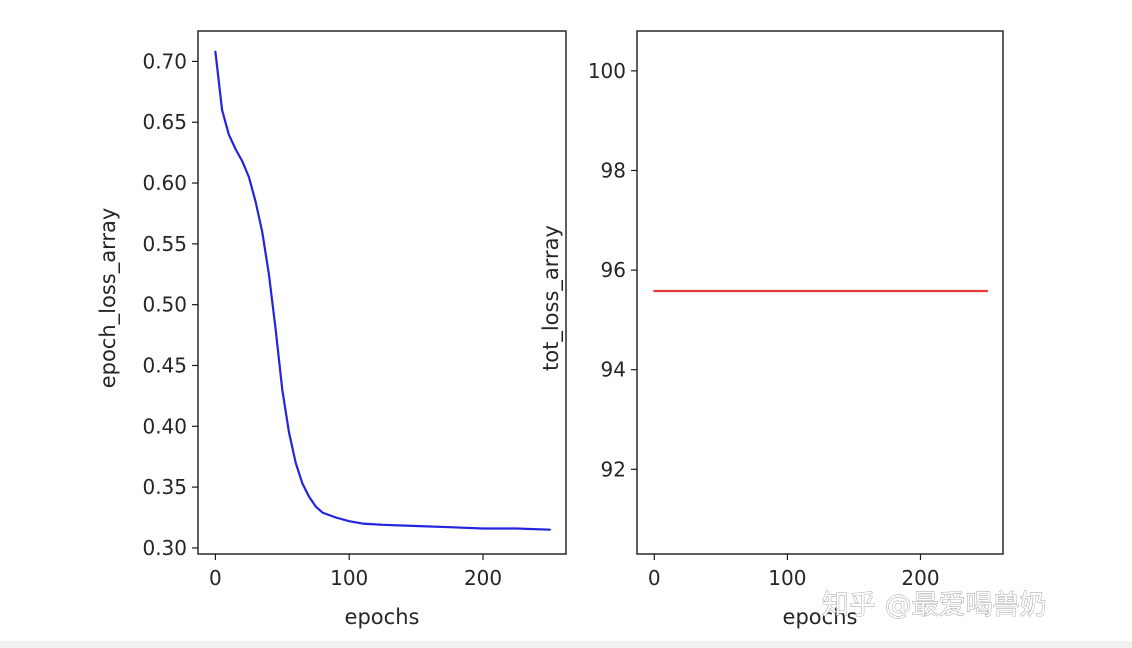 Image resolution: width=1132 pixels, height=648 pixels. What do you see at coordinates (164, 365) in the screenshot?
I see `y-tick-label: 0.45` at bounding box center [164, 365].